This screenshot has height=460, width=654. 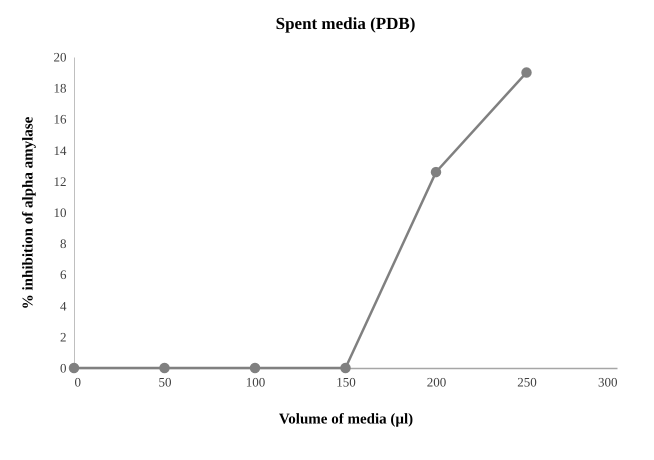 What do you see at coordinates (63, 368) in the screenshot?
I see `y-tick-label: 0` at bounding box center [63, 368].